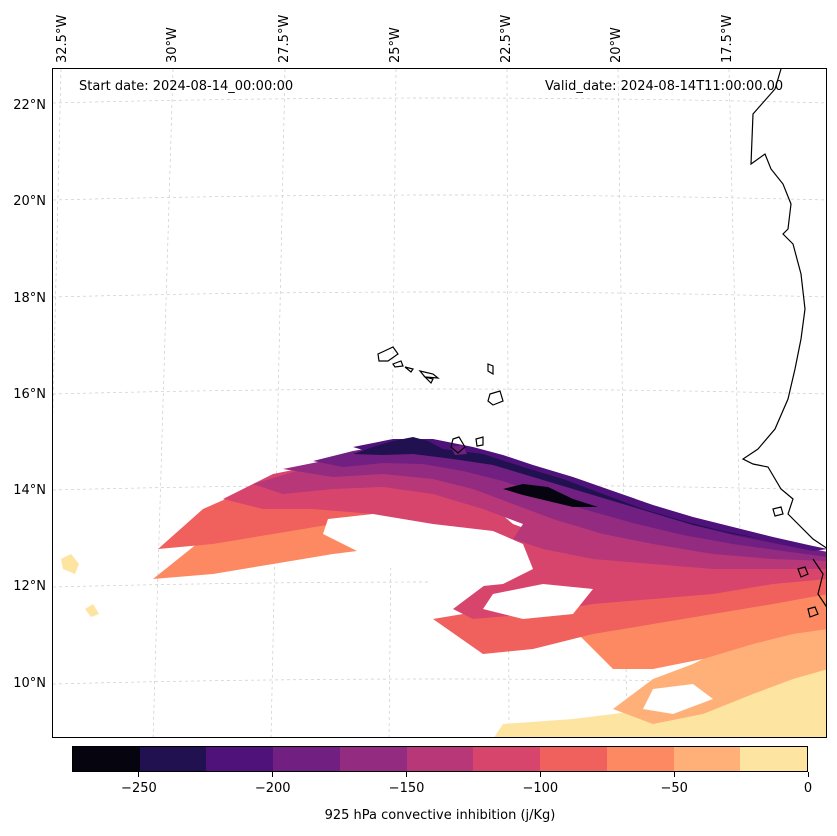  What do you see at coordinates (664, 86) in the screenshot?
I see `valid-date-annotation: Valid_date: 2024-08-14T11:00:00.00` at bounding box center [664, 86].